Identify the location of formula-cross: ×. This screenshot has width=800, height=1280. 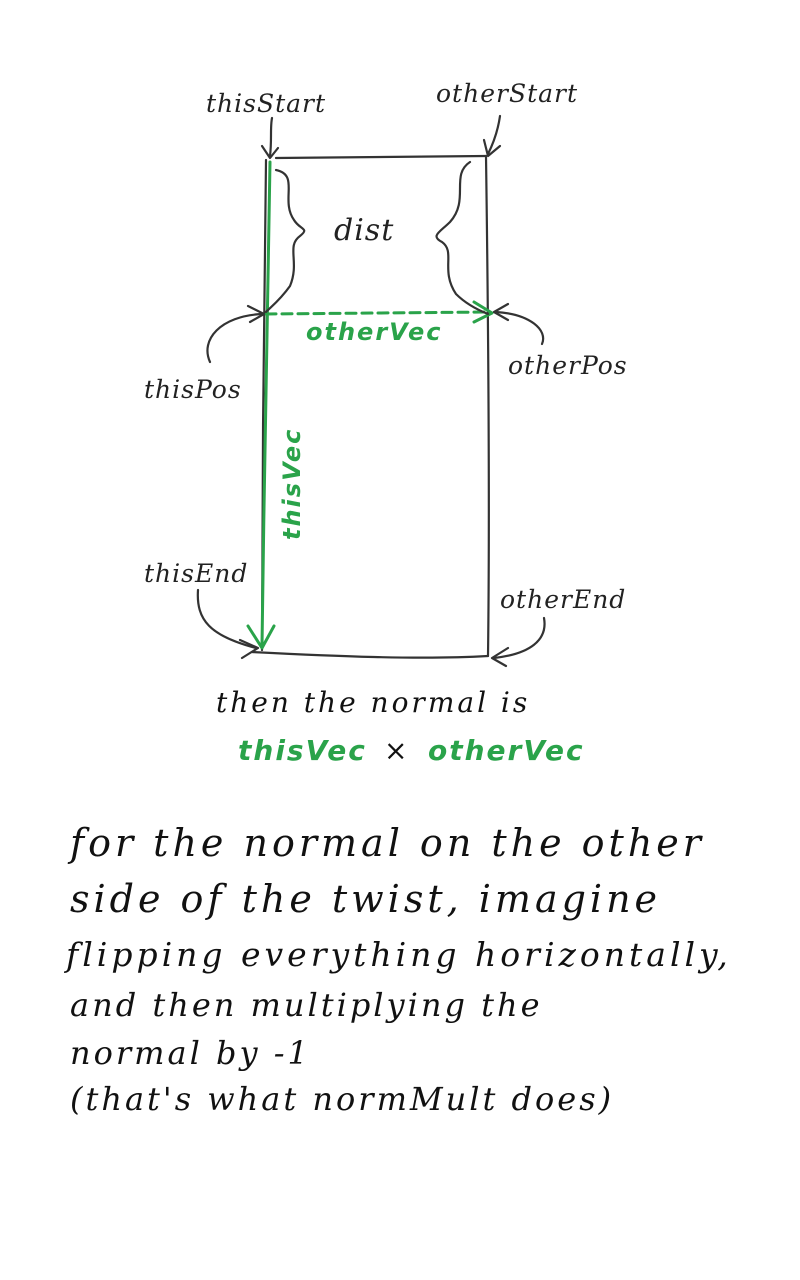
(397, 750).